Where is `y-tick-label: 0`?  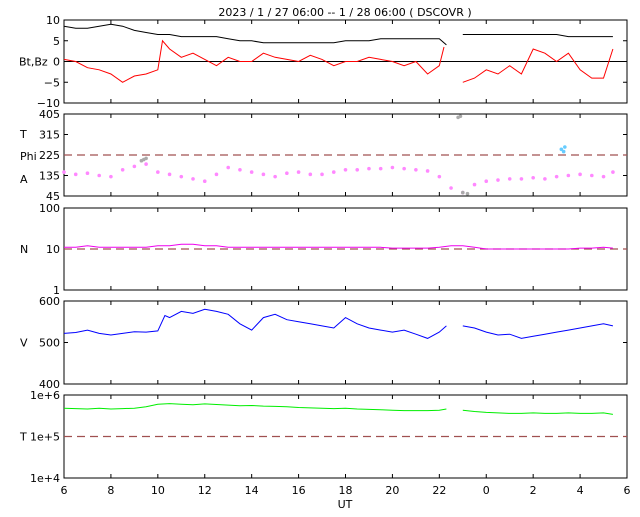 y-tick-label: 0 is located at coordinates (56, 62).